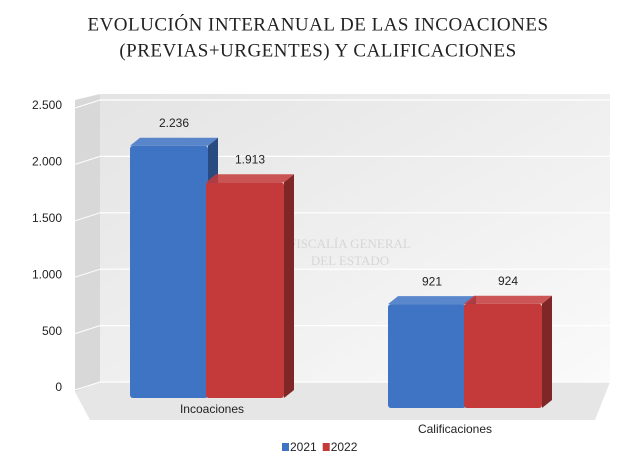 The width and height of the screenshot is (635, 473). Describe the element at coordinates (303, 447) in the screenshot. I see `legend-label: 2021` at that location.